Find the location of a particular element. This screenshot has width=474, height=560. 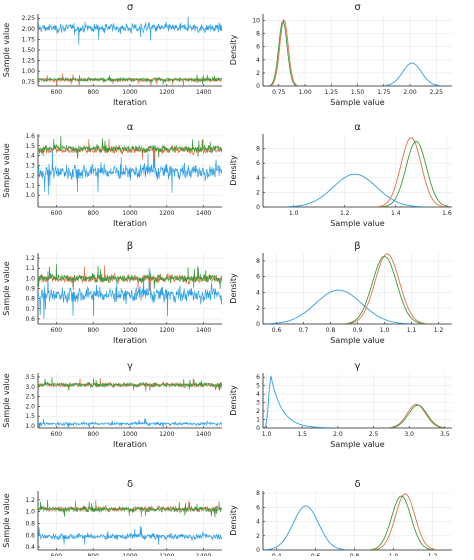

density-panel: α 1.0 1.2 1.4 1.6 0 2 4 6 8 Sample value Density is located at coordinates (340, 175).